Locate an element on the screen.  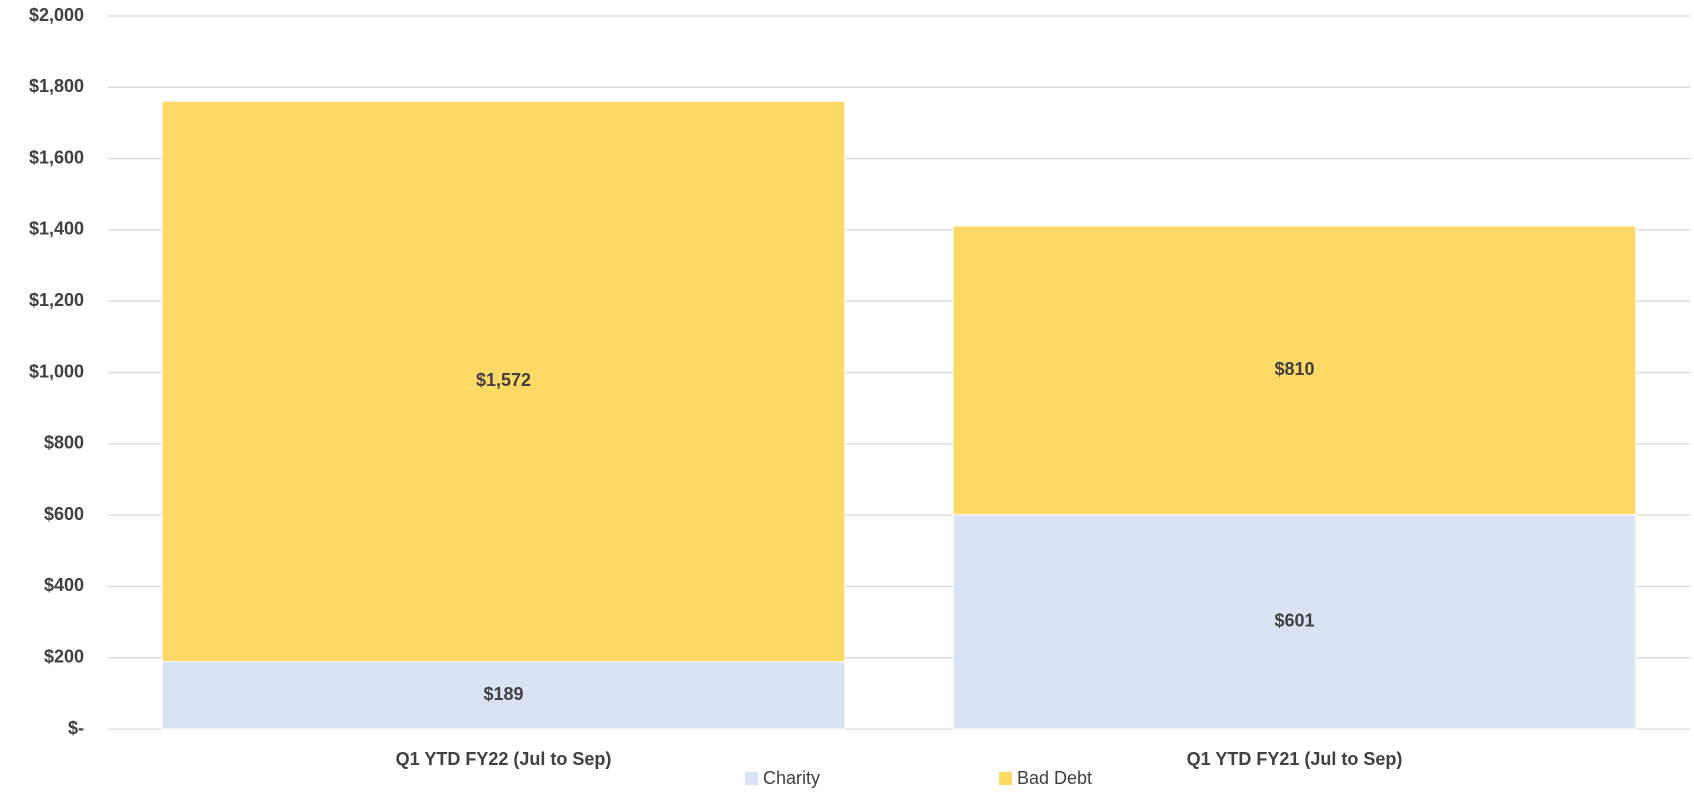
data-label: $189 is located at coordinates (503, 694).